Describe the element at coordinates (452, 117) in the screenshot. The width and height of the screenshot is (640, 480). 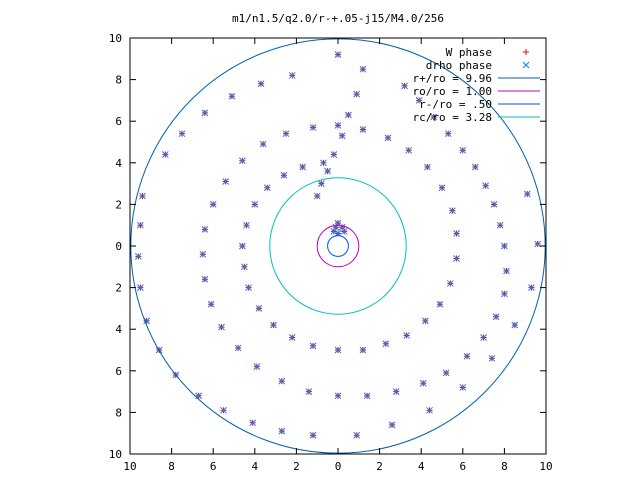
I see `legend-label: rc/ro = 3.28` at that location.